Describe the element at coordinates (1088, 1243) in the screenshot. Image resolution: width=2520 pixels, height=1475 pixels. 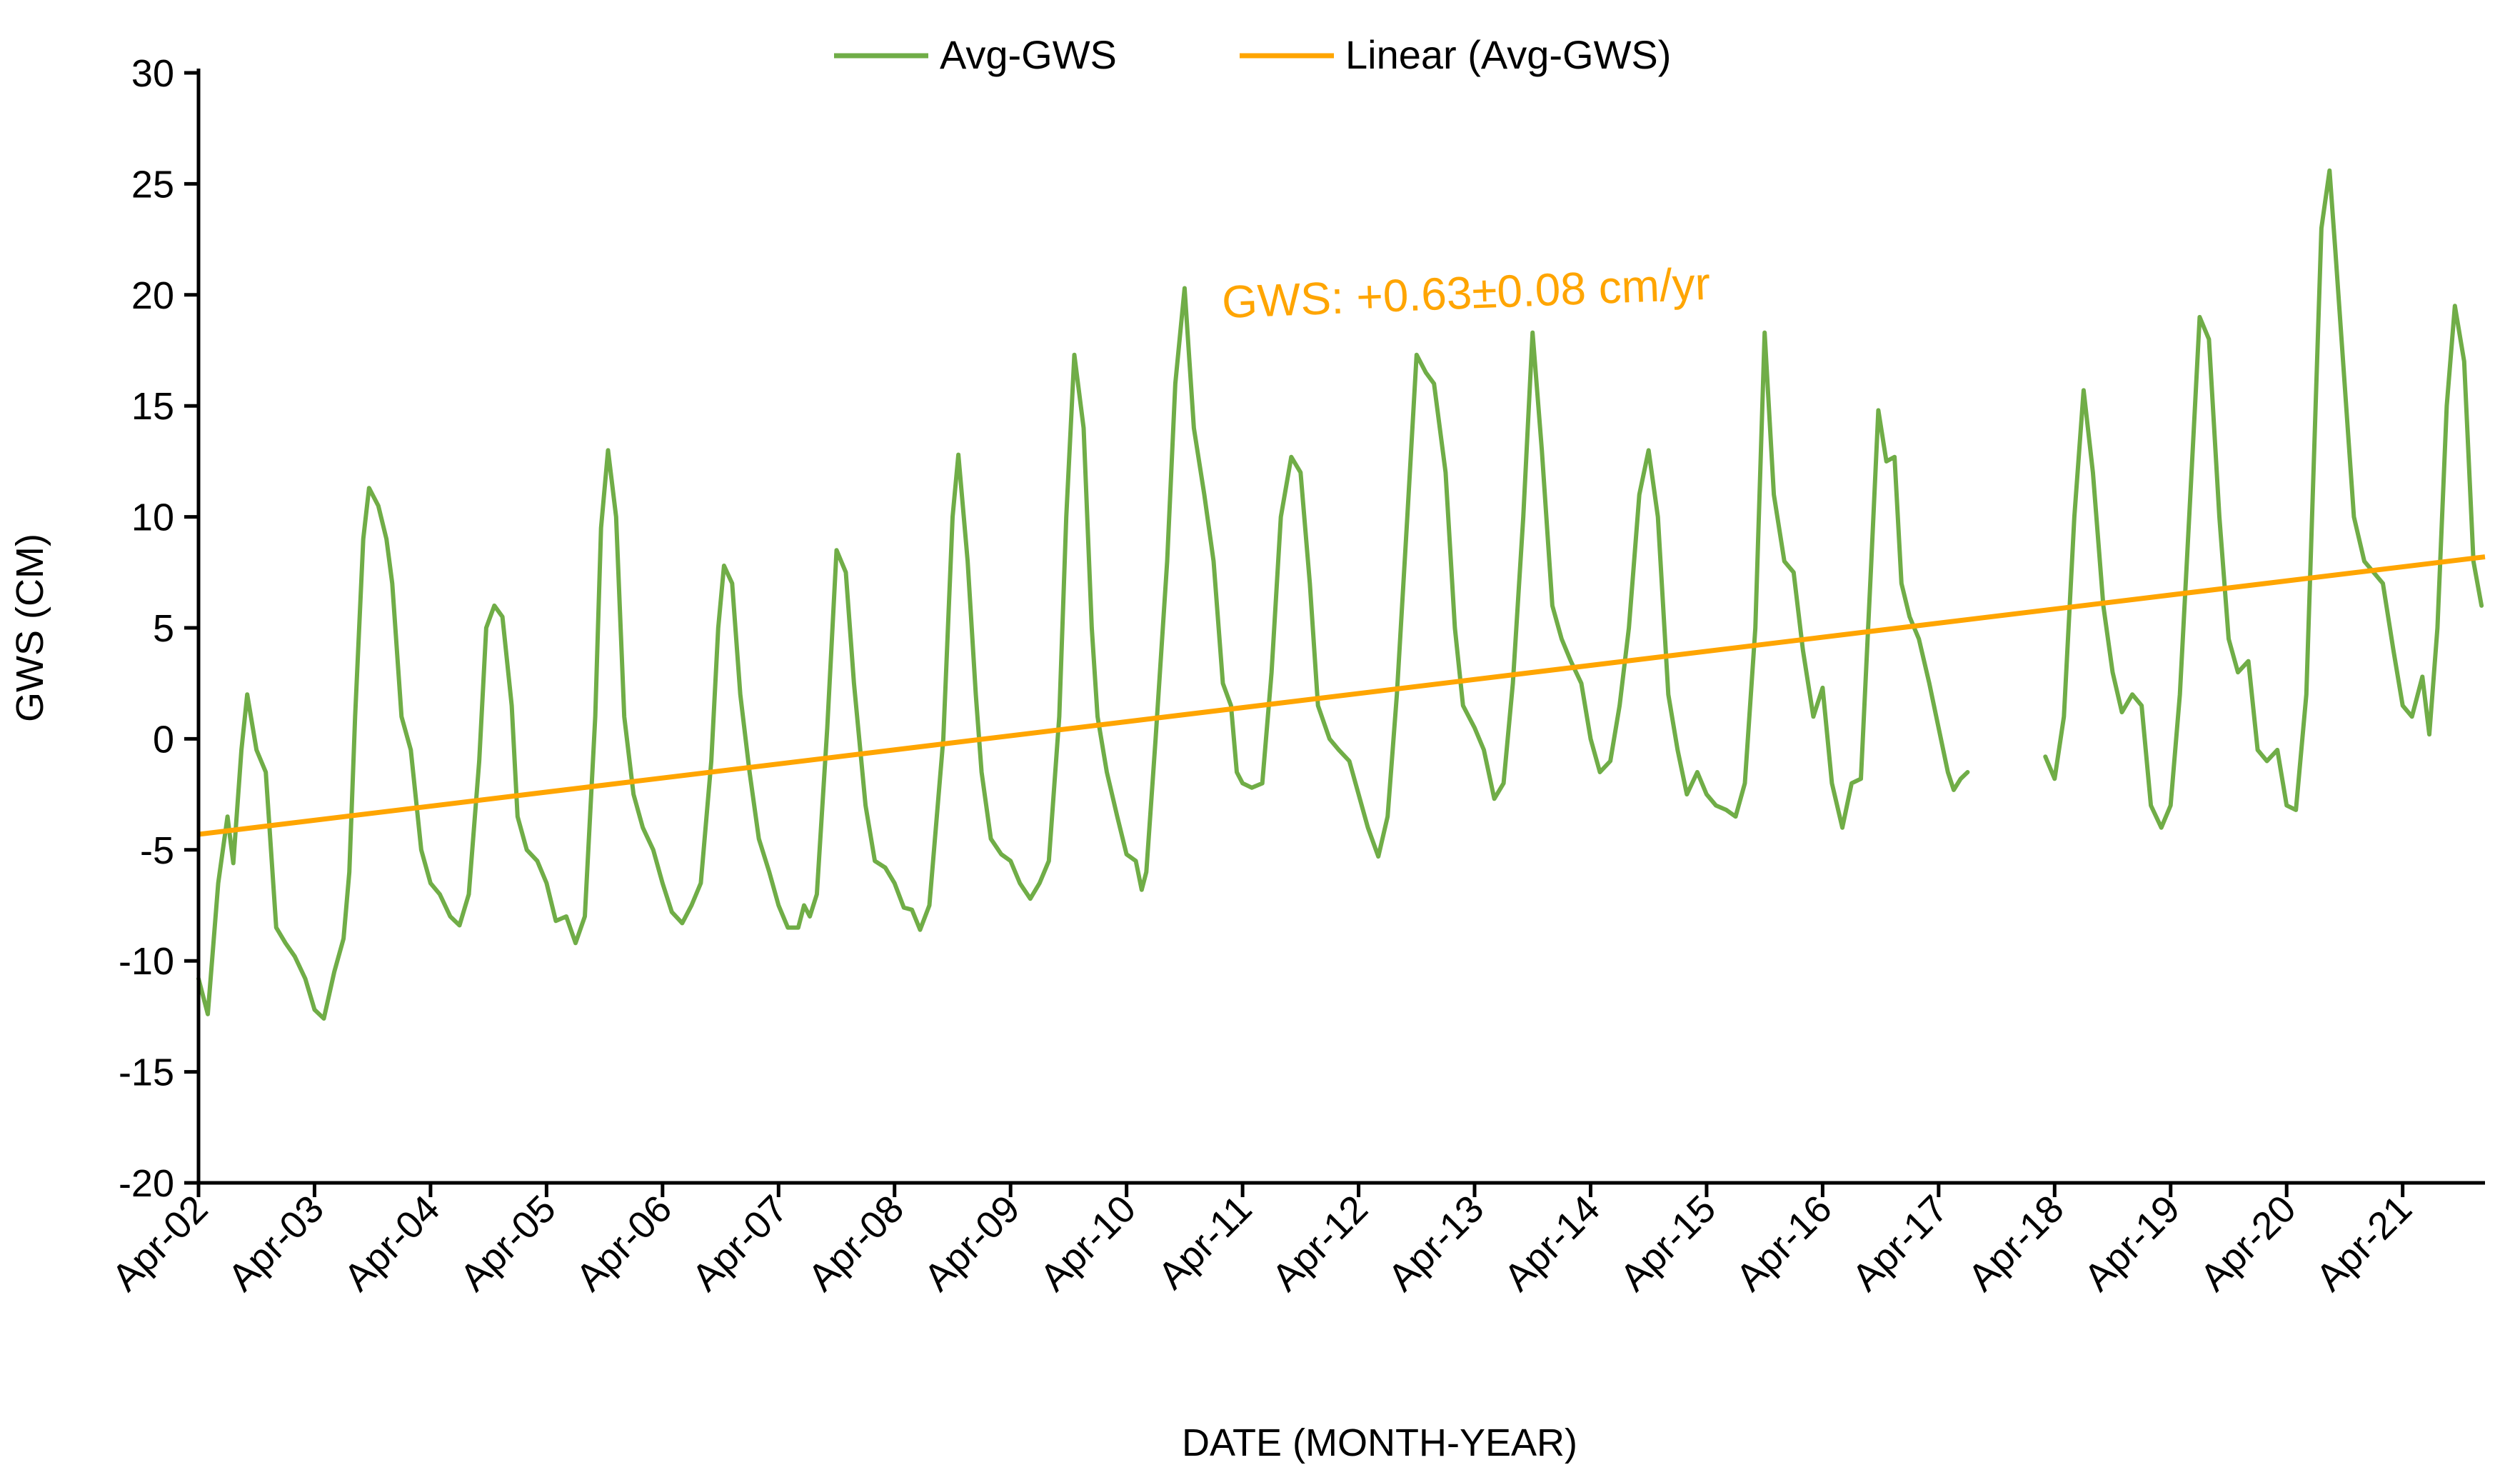
I see `x-tick-label: Apr-10` at that location.